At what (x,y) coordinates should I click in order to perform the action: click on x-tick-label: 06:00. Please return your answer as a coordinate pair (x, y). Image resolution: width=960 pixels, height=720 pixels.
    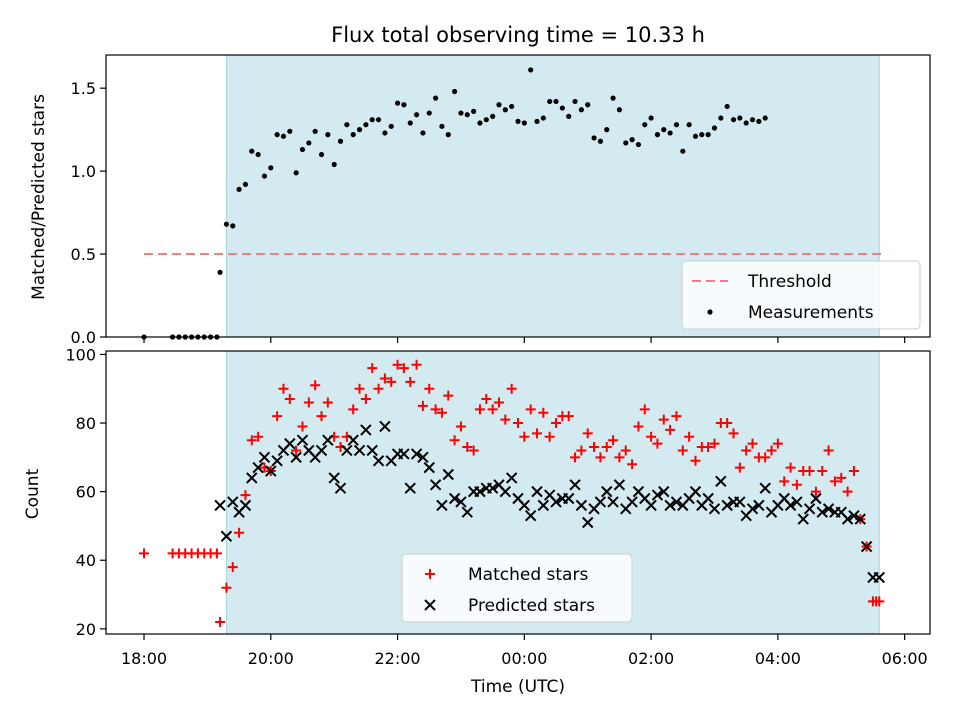
    Looking at the image, I should click on (905, 658).